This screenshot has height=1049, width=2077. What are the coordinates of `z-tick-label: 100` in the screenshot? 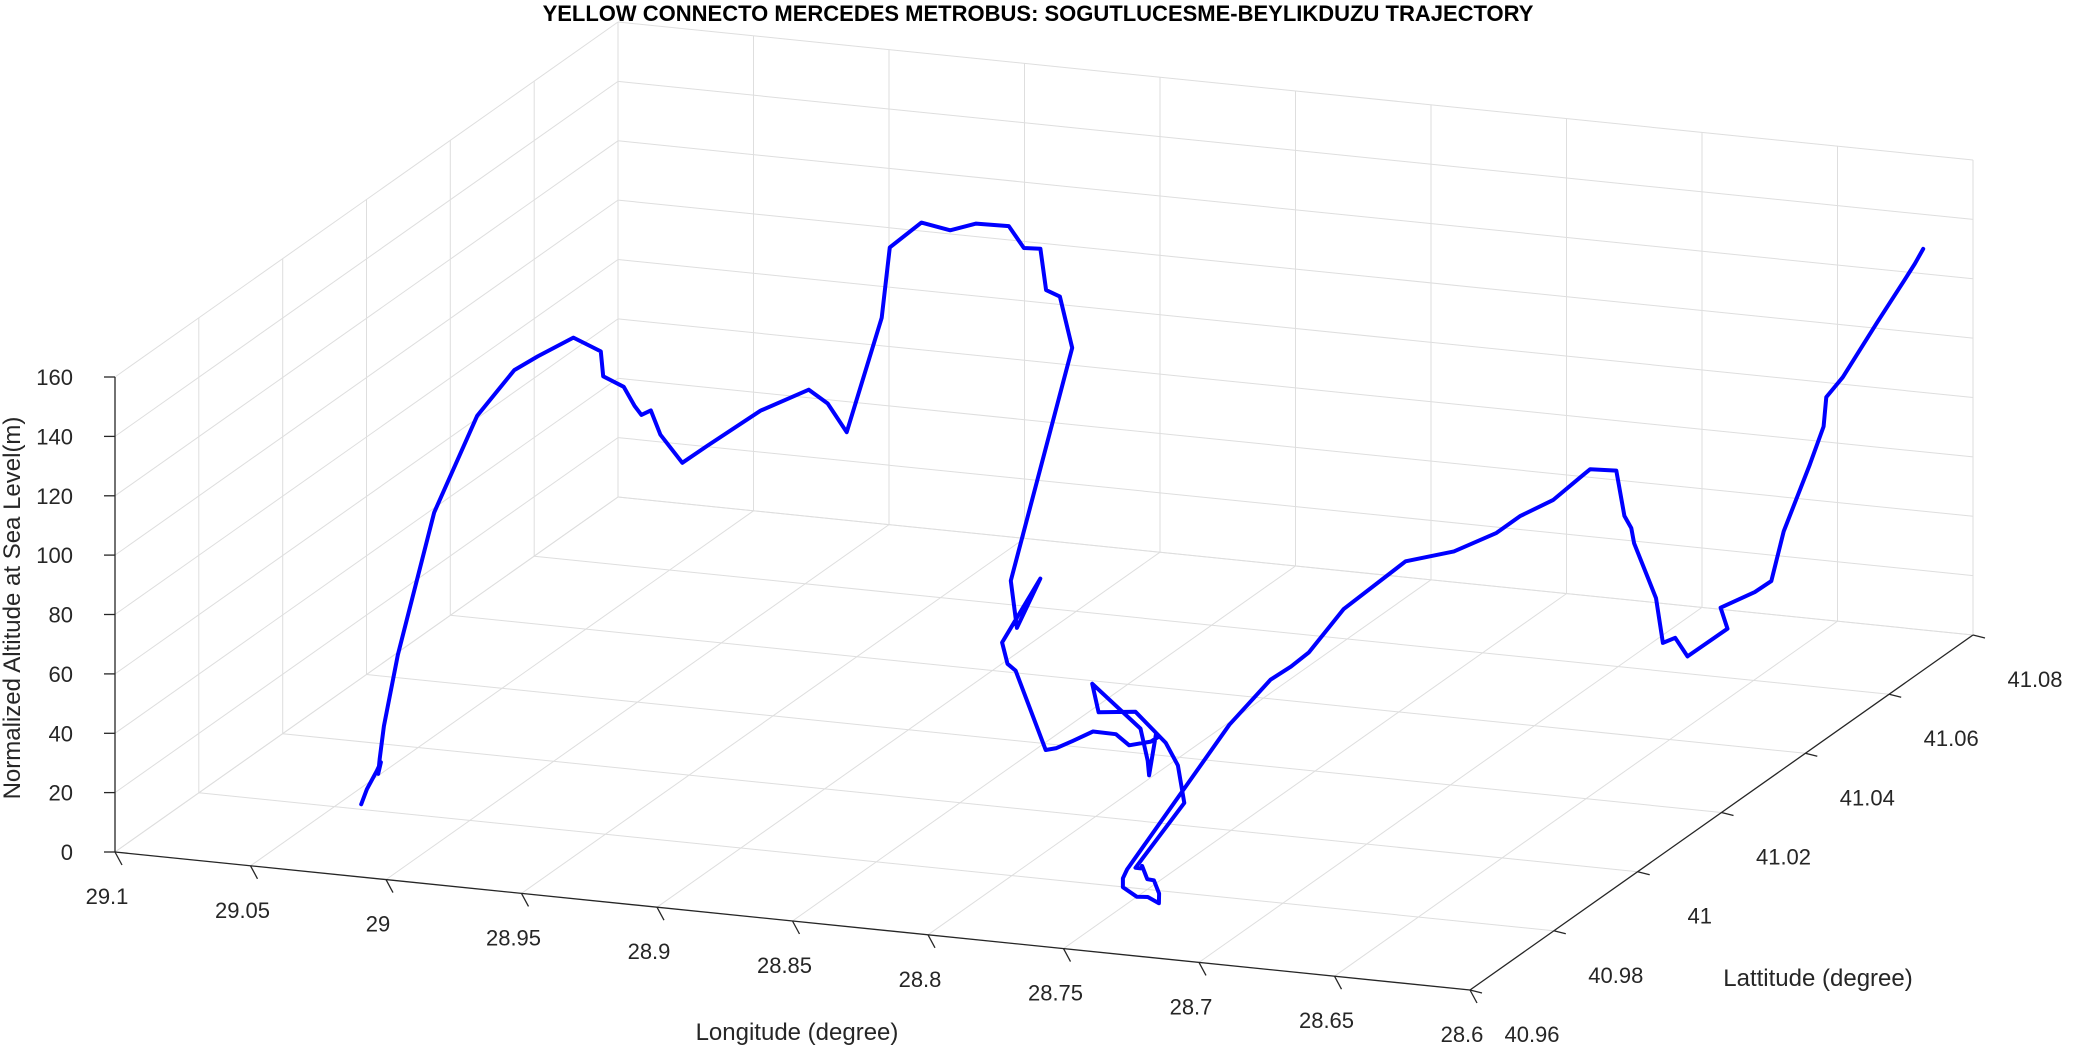 It's located at (54, 555).